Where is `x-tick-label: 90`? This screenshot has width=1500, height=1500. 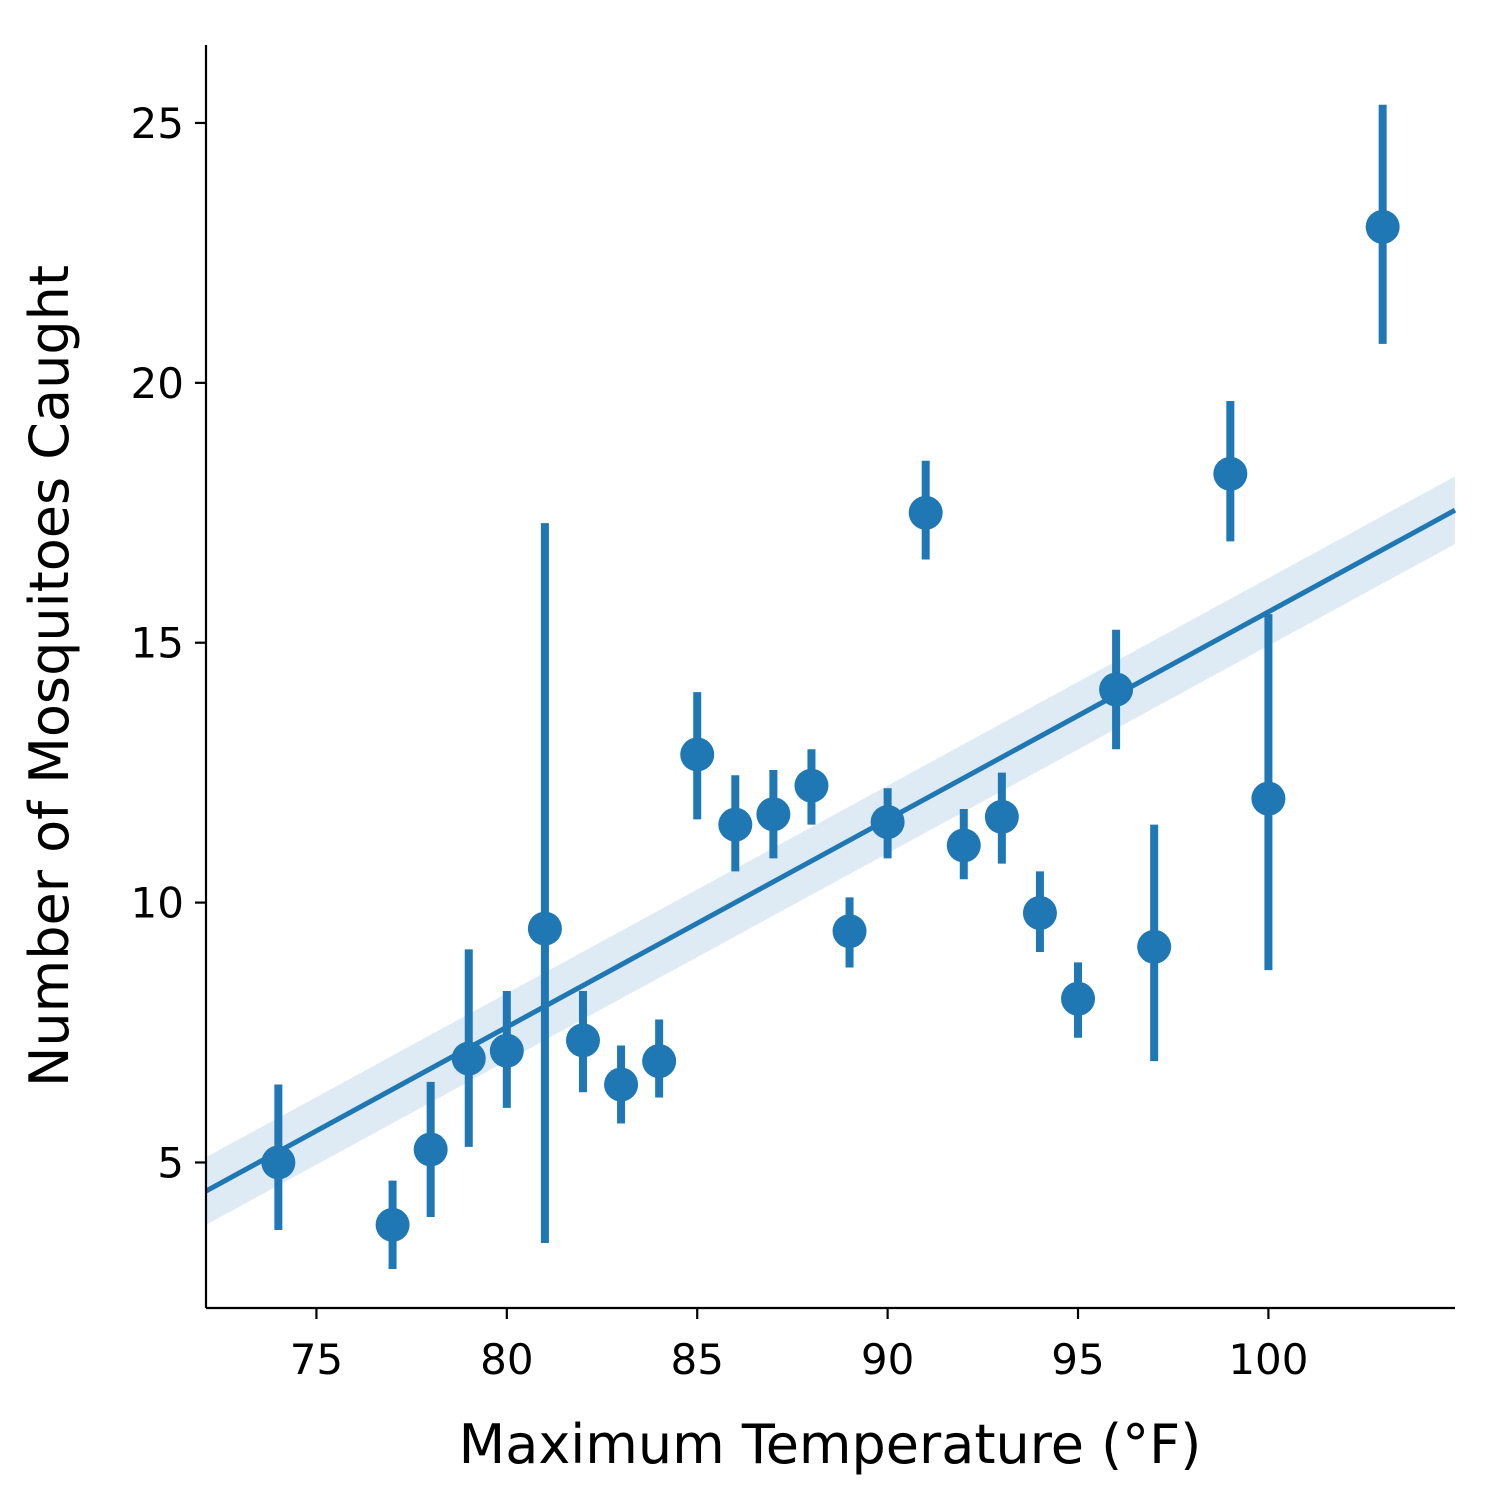 x-tick-label: 90 is located at coordinates (887, 1359).